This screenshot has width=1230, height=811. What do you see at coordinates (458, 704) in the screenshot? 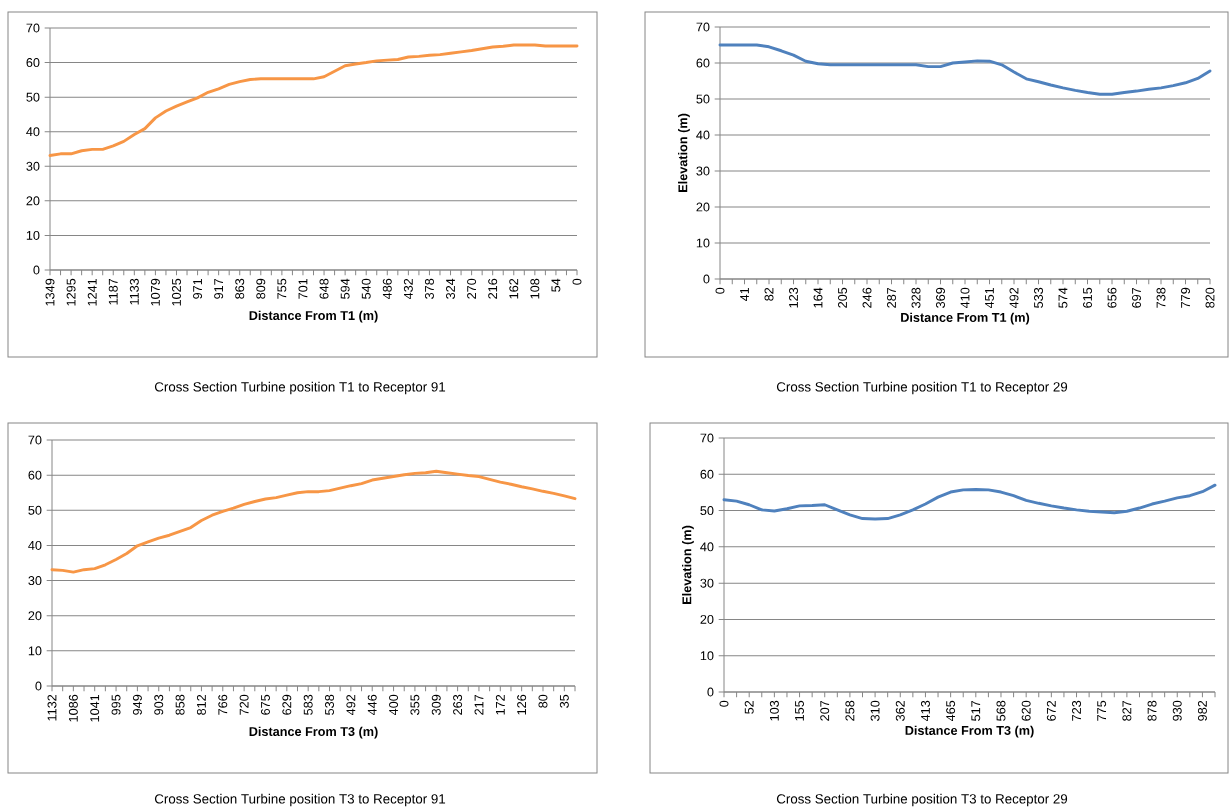
I see `x-tick-label: 263` at bounding box center [458, 704].